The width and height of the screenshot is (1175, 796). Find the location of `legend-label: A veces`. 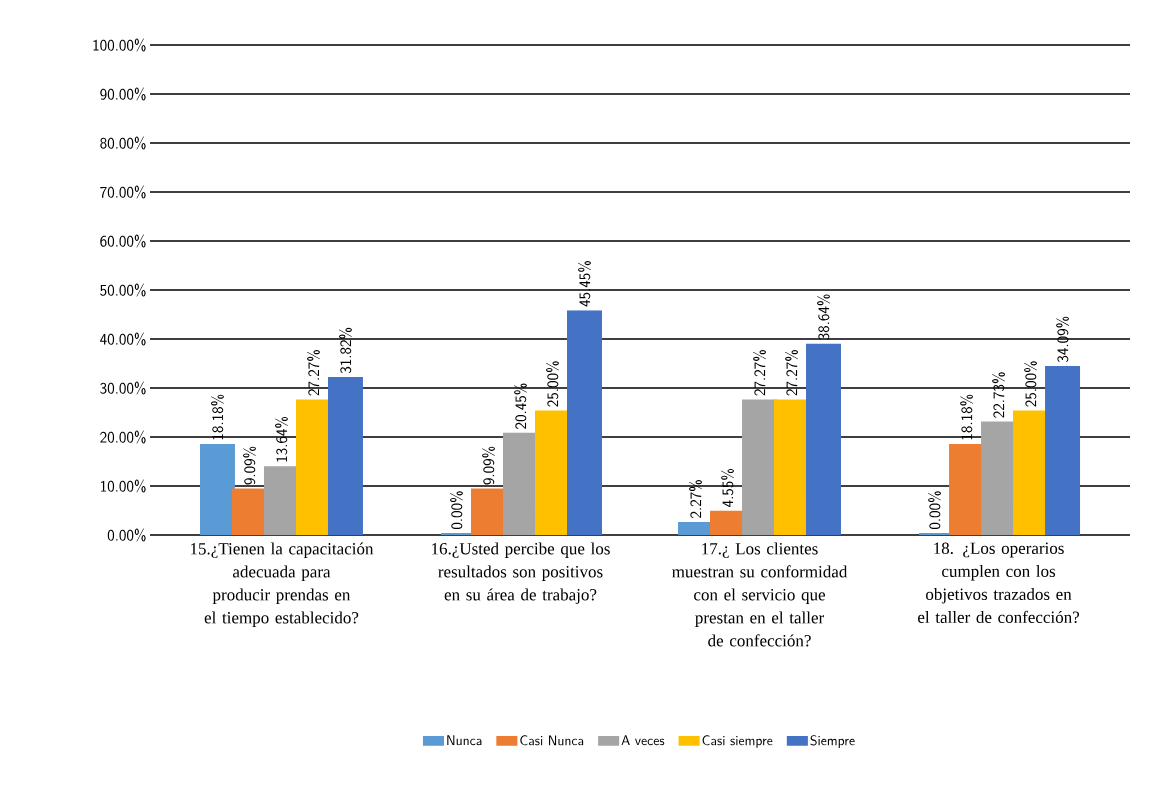

legend-label: A veces is located at coordinates (643, 740).